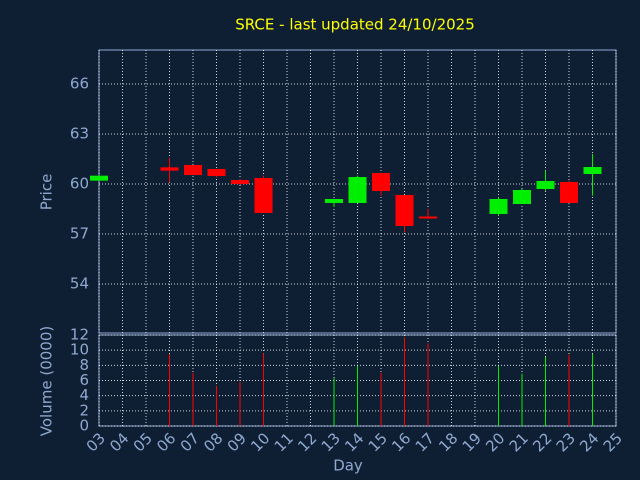  What do you see at coordinates (84, 380) in the screenshot?
I see `y-tick-label: 6` at bounding box center [84, 380].